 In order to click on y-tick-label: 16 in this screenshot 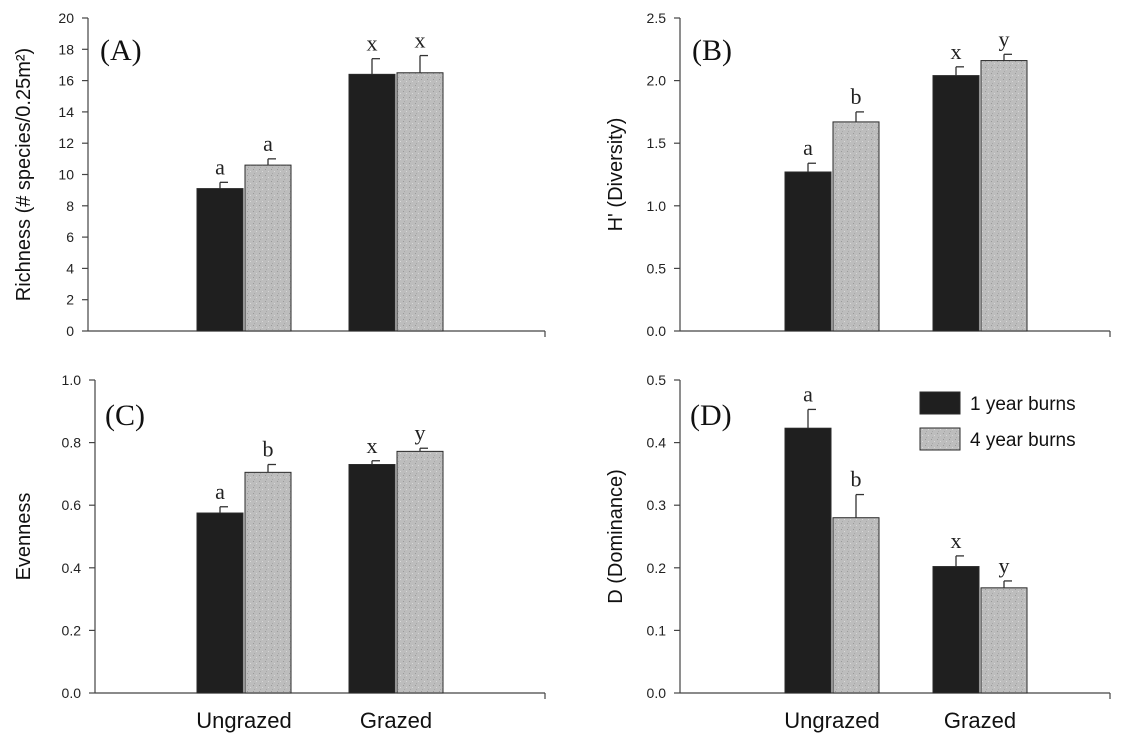, I will do `click(66, 81)`.